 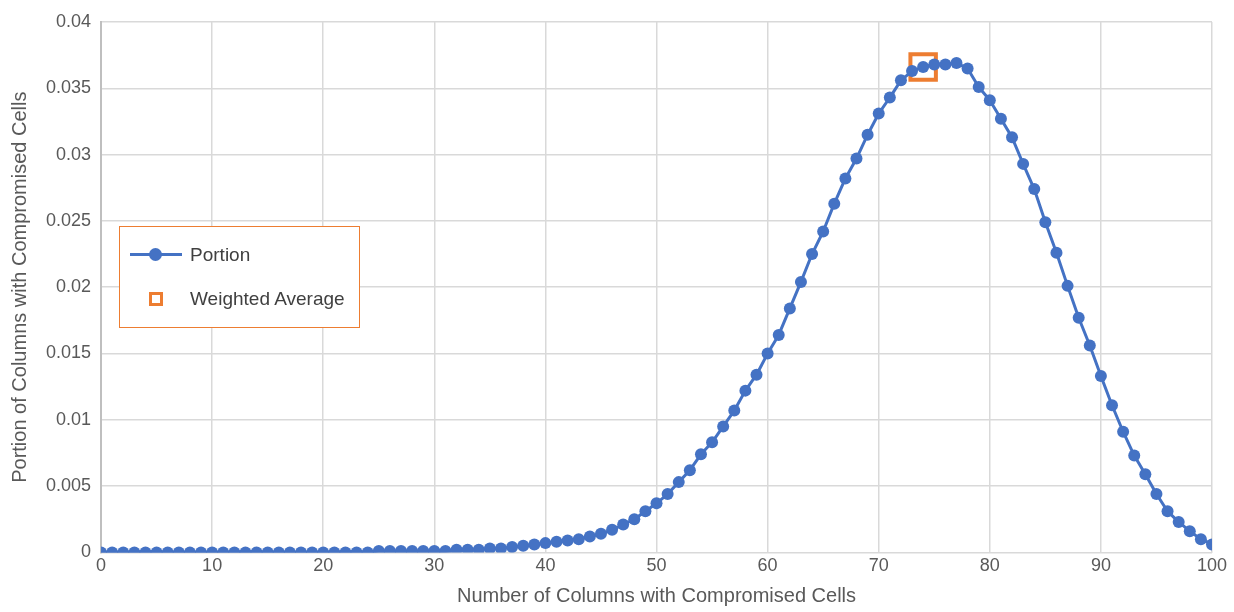 I want to click on y-tick-label: 0.005, so click(x=69, y=485).